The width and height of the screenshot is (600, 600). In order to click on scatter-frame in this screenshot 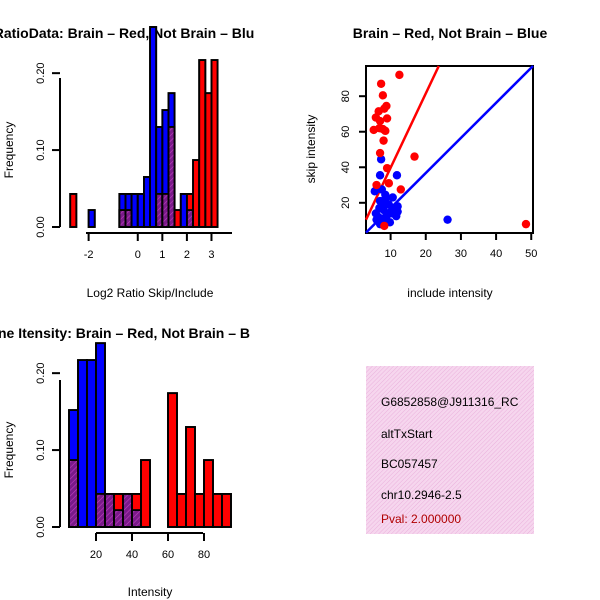, I will do `click(449, 149)`.